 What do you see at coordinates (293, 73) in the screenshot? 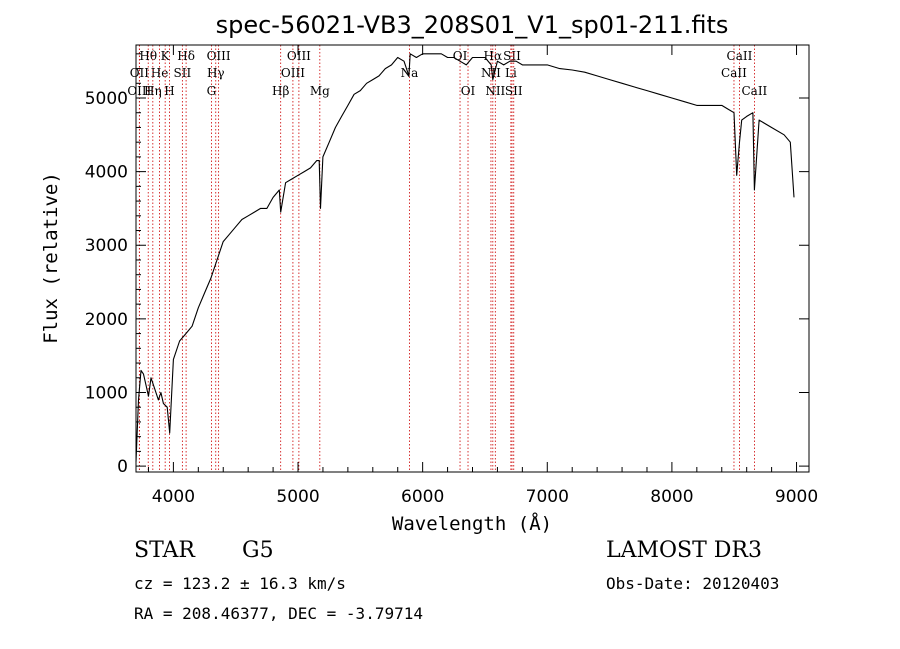
I see `line-label-14: OIII` at bounding box center [293, 73].